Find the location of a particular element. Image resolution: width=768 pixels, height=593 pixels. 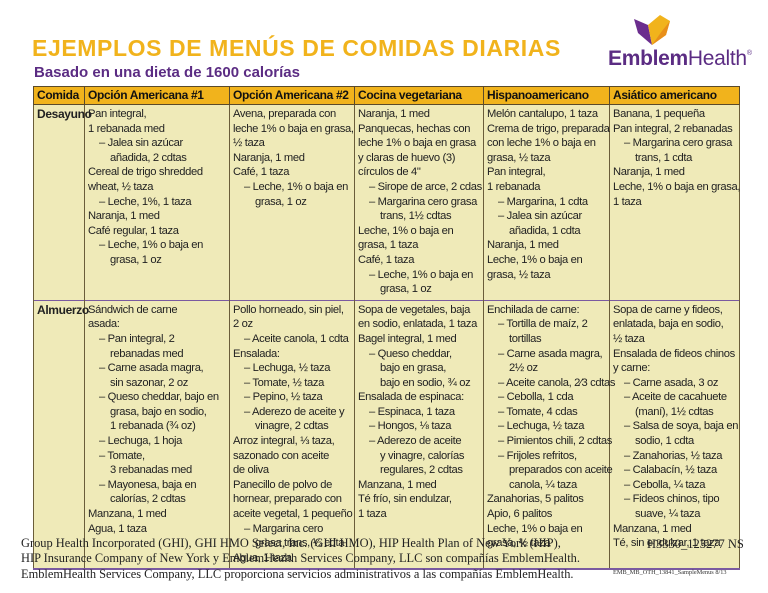

menu-item-line: – Tomate, 4 cdas is located at coordinates (538, 411).